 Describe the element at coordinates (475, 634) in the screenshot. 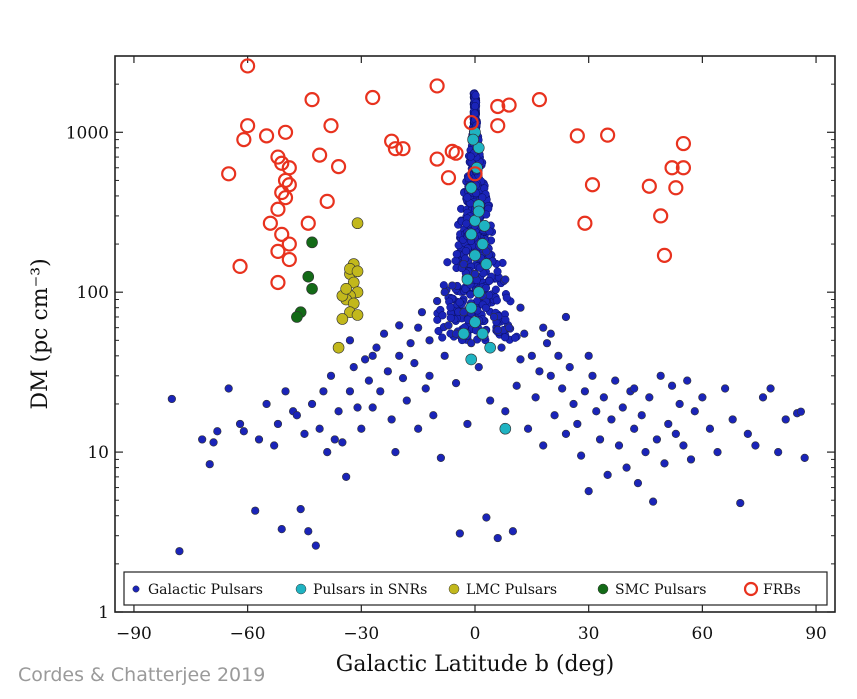

I see `x-tick-label: 0` at that location.